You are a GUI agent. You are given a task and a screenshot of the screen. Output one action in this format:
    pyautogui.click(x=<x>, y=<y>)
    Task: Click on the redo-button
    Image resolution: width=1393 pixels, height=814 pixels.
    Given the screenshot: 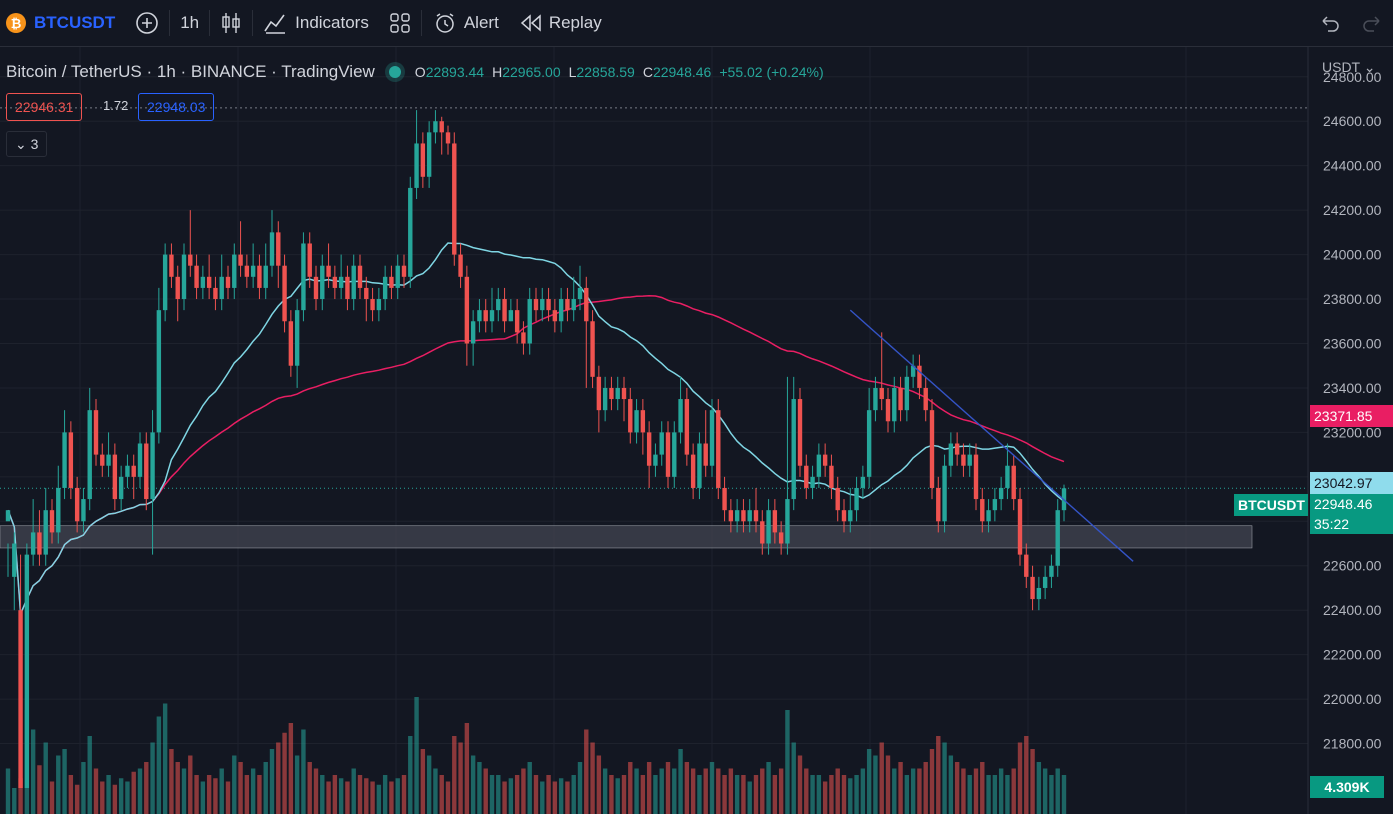 What is the action you would take?
    pyautogui.click(x=1372, y=23)
    